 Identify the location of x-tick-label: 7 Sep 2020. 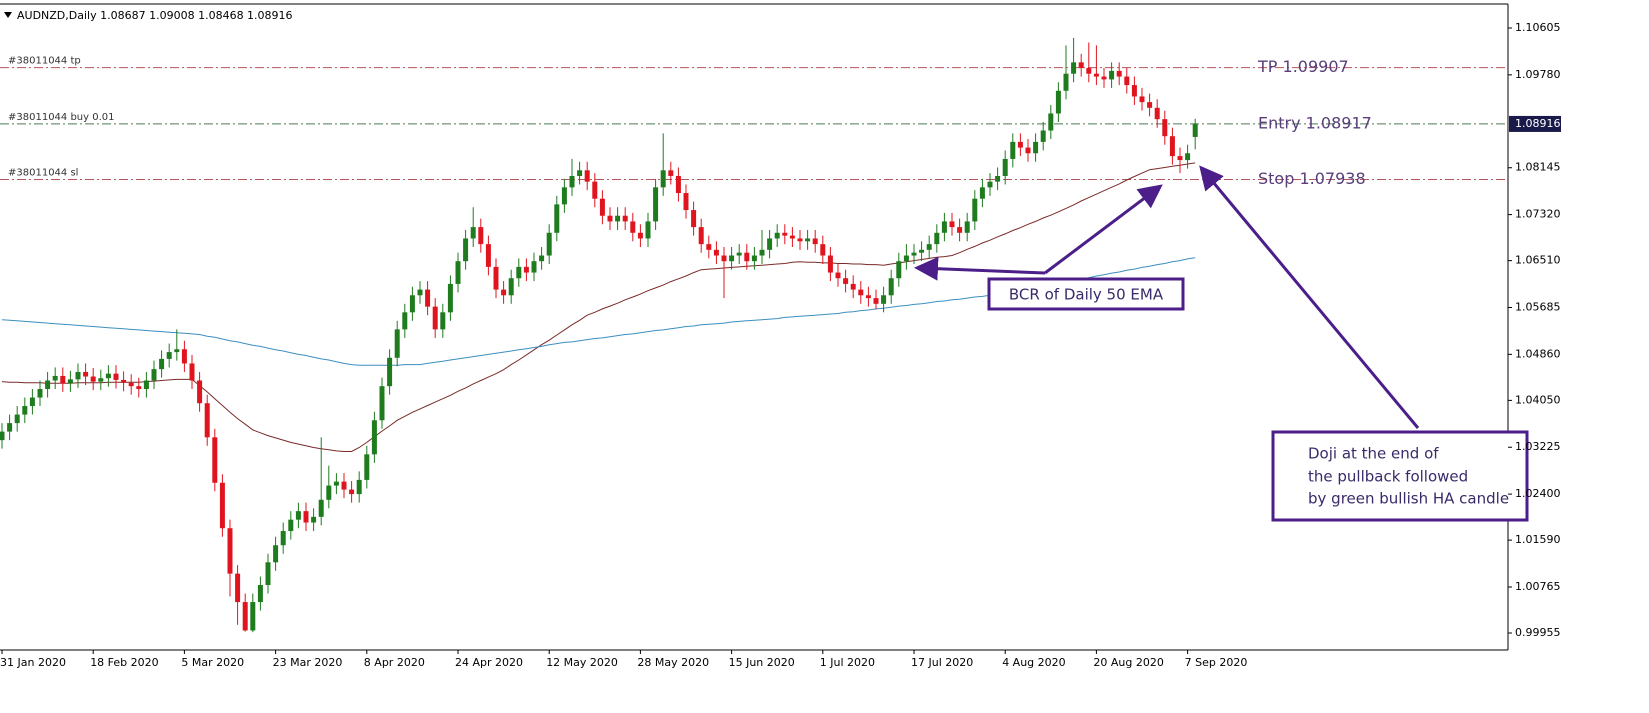
(1216, 662).